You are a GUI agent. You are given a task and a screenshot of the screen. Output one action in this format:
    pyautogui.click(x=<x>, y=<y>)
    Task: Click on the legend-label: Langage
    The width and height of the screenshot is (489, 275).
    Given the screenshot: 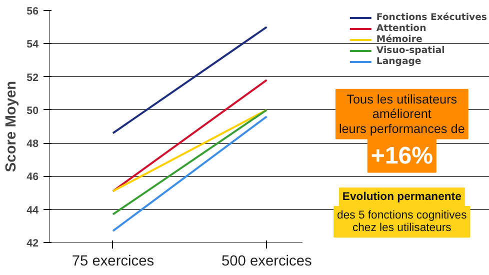 What is the action you would take?
    pyautogui.click(x=399, y=61)
    